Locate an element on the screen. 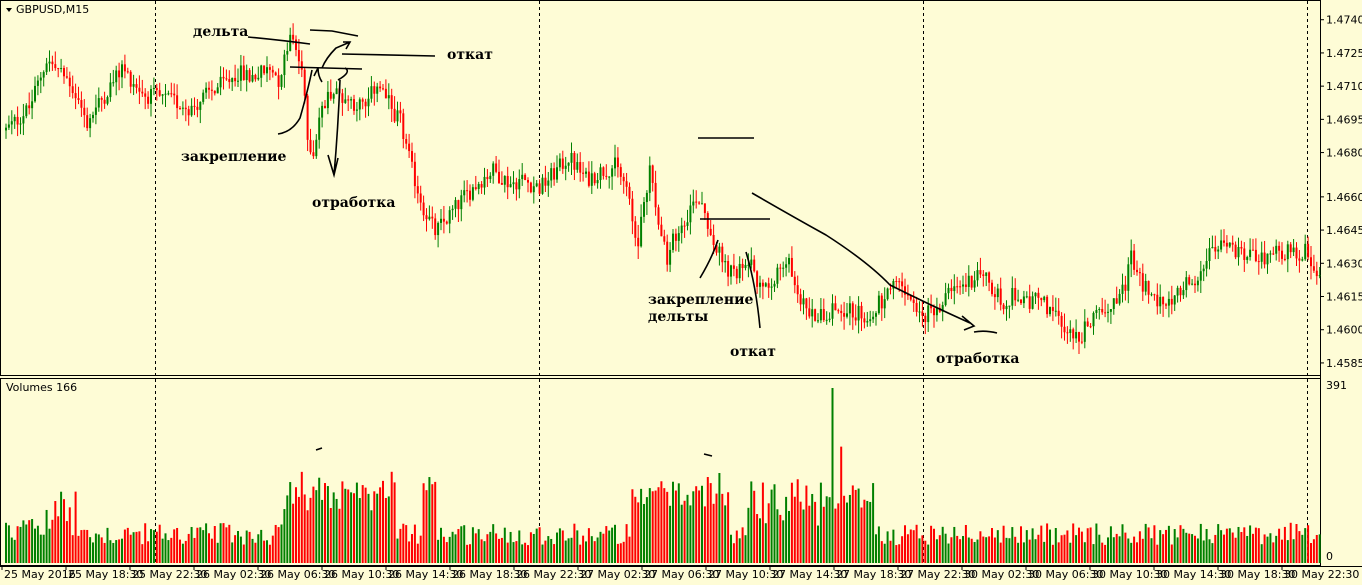 This screenshot has width=1362, height=585. y-tick-label: 1.4645 is located at coordinates (1344, 230).